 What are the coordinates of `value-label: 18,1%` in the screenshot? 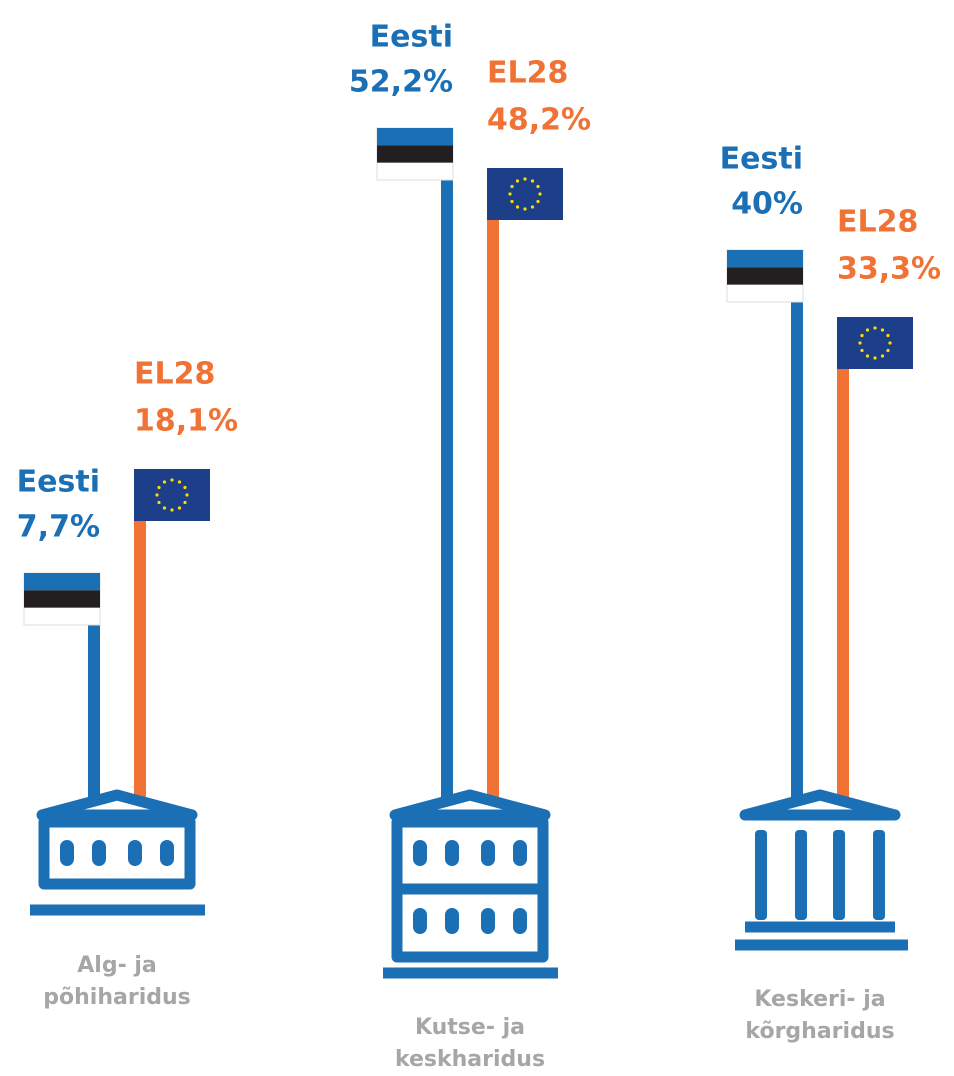 It's located at (186, 421).